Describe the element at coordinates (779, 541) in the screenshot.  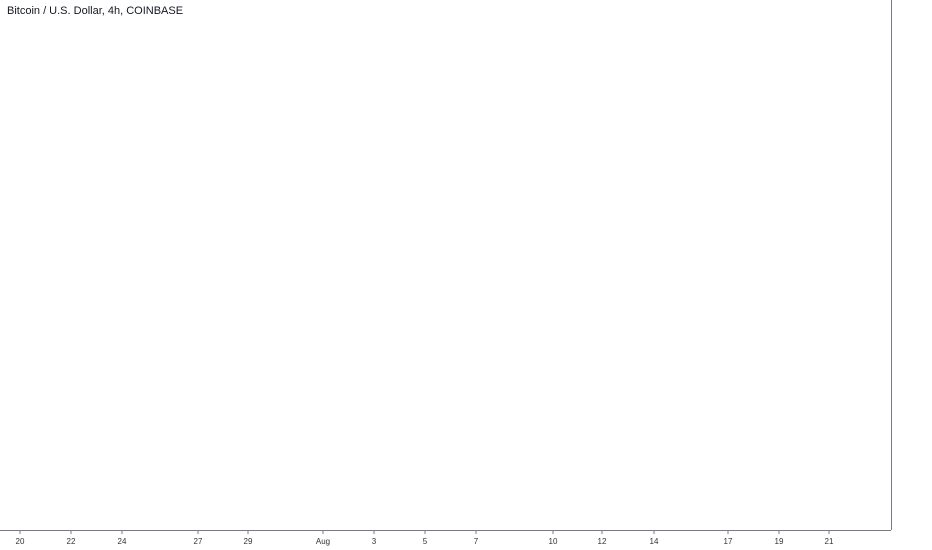
I see `x-tick-label: 19` at that location.